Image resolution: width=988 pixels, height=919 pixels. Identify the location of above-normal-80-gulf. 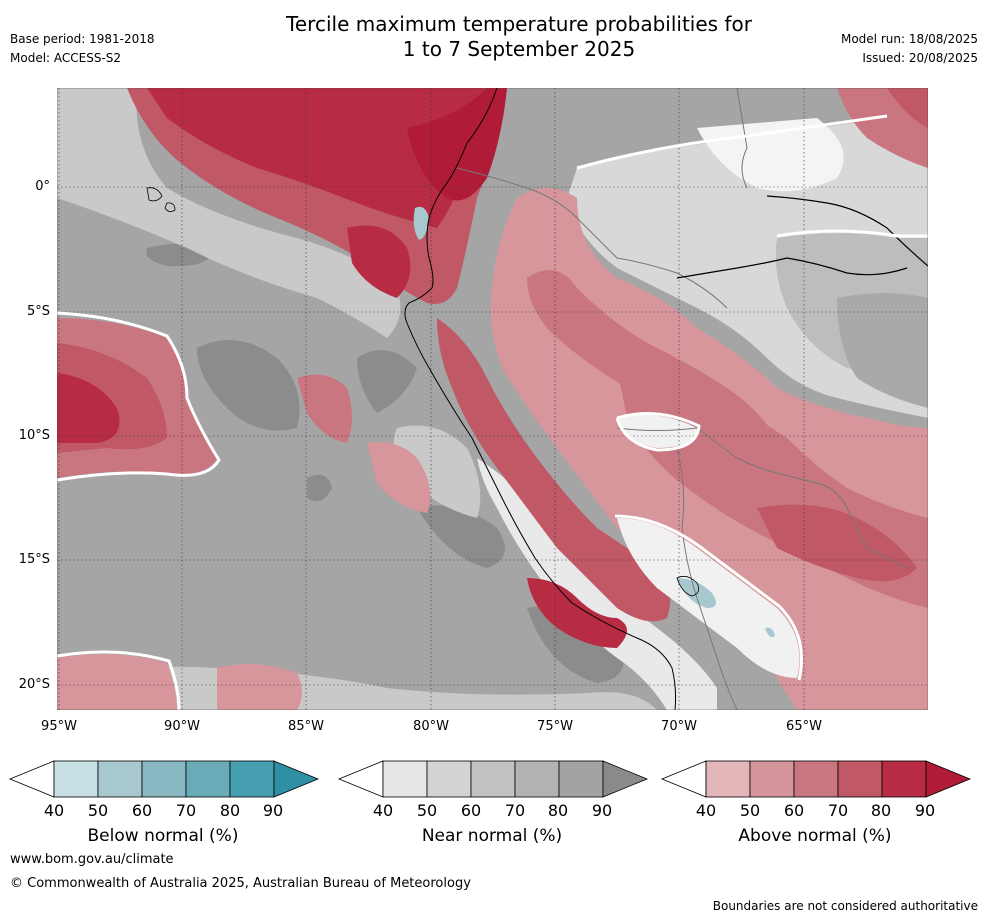
(379, 261).